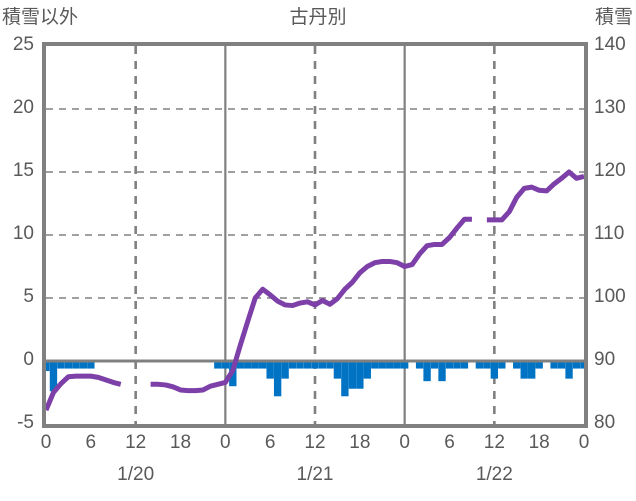 The height and width of the screenshot is (501, 636). Describe the element at coordinates (23, 233) in the screenshot. I see `y-axis-left-tick-label: 10` at that location.